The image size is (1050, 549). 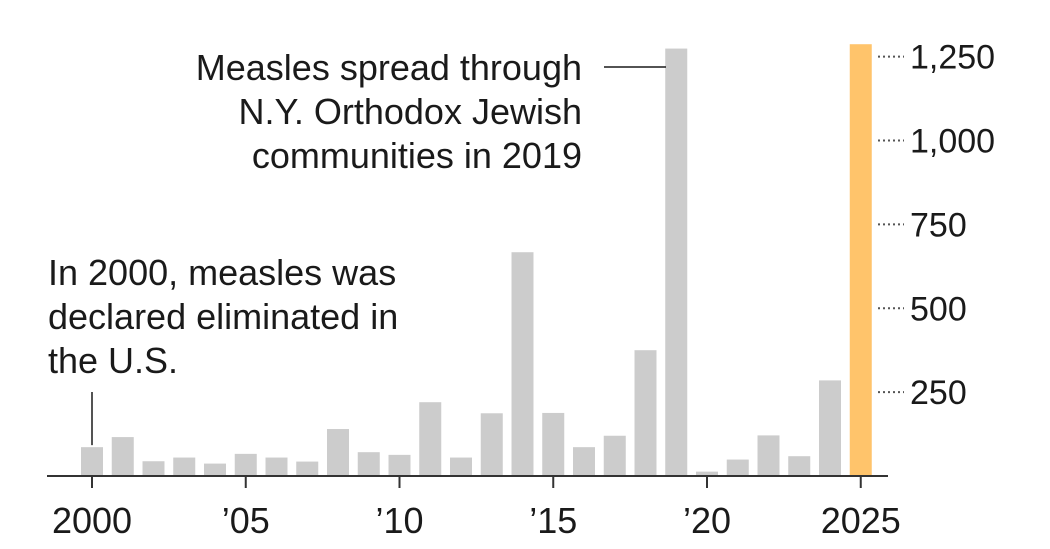 I want to click on annotation-2019-line-3: communities in 2019, so click(x=417, y=155).